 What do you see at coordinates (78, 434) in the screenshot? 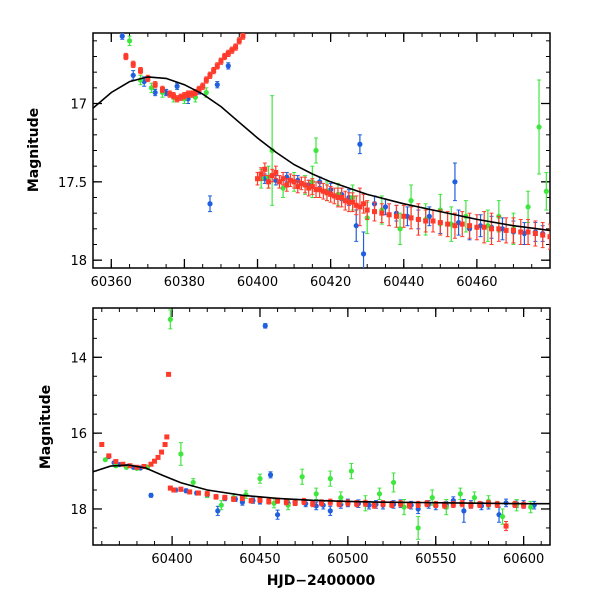
I see `bottom-y-tick-label: 16` at bounding box center [78, 434].